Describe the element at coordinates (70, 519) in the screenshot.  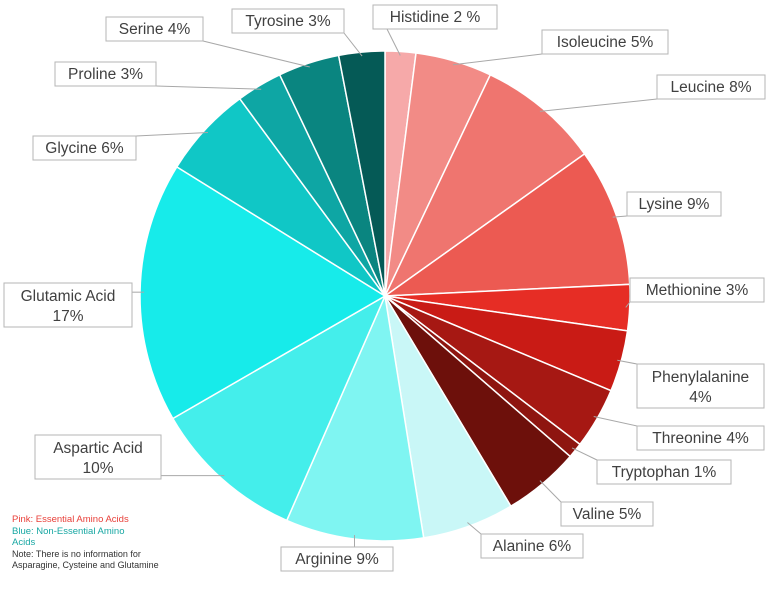
I see `essential-note: Pink: Essential Amino Acids` at that location.